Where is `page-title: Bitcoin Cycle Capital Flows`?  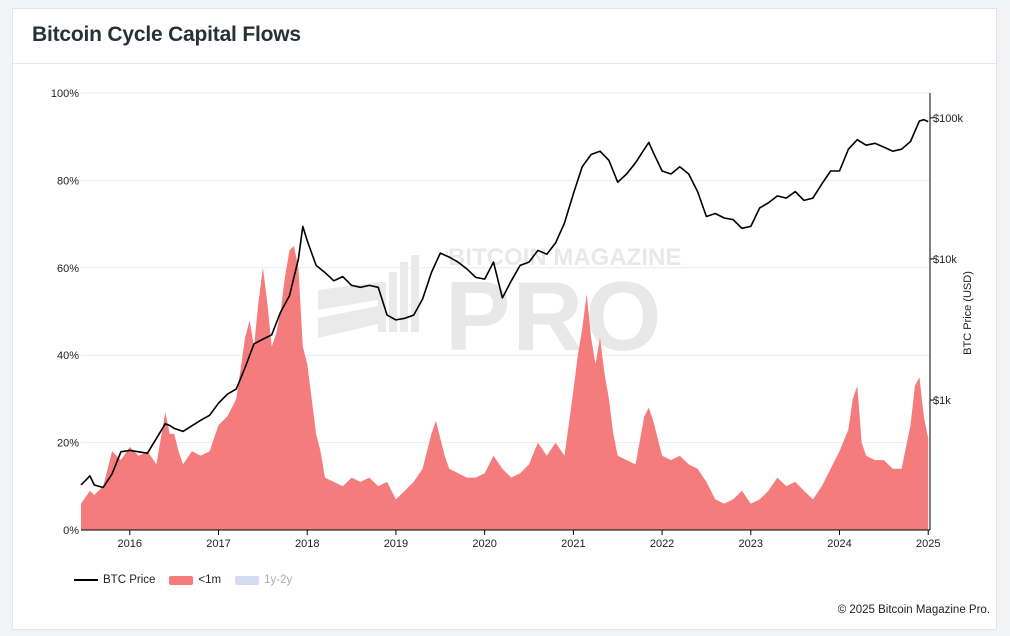 page-title: Bitcoin Cycle Capital Flows is located at coordinates (166, 34).